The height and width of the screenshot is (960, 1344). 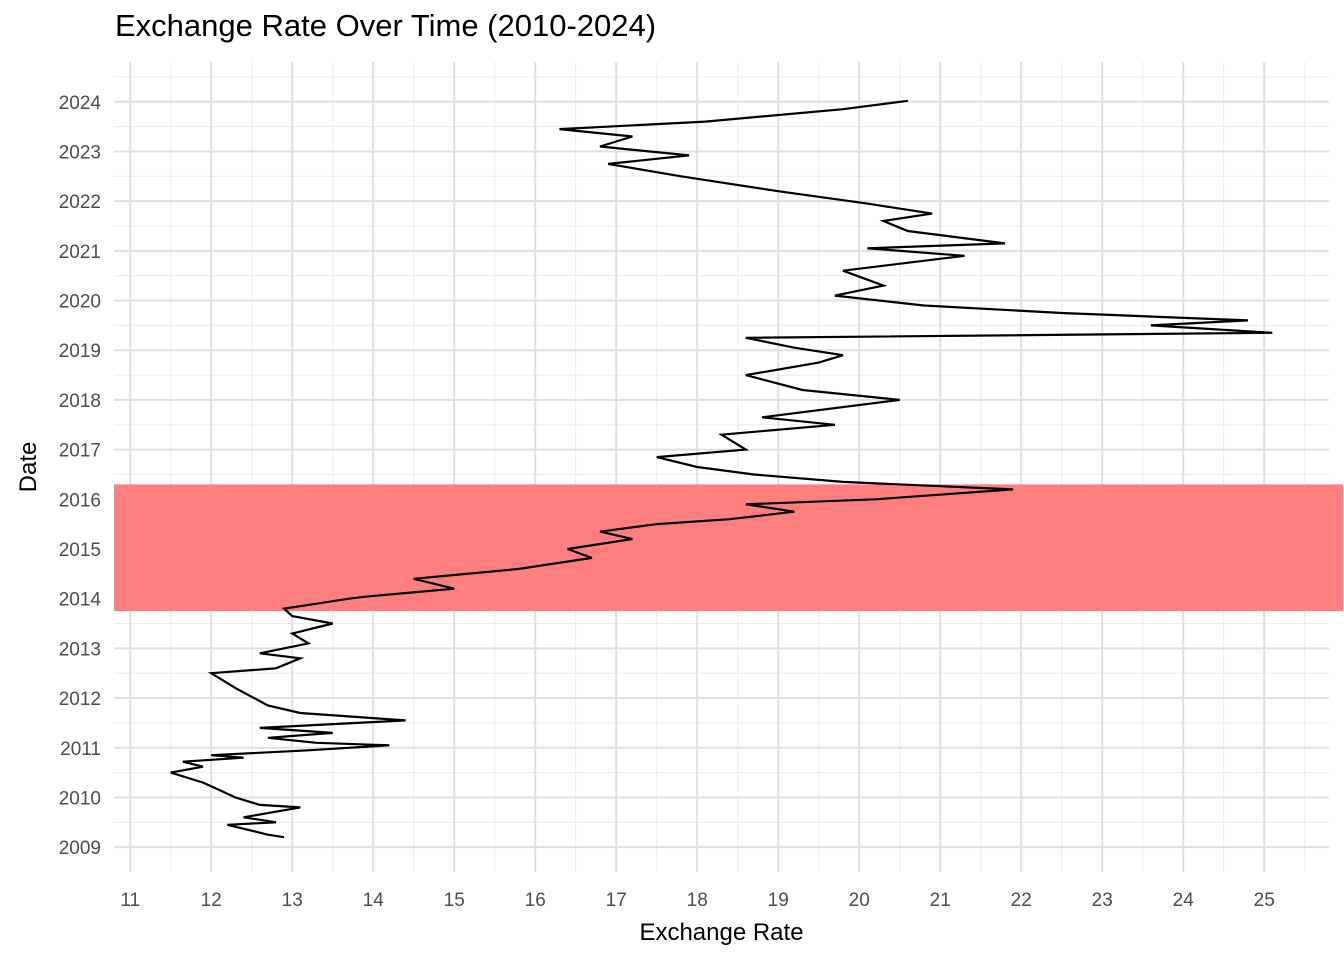 I want to click on y-tick-label: 2011, so click(x=80, y=749).